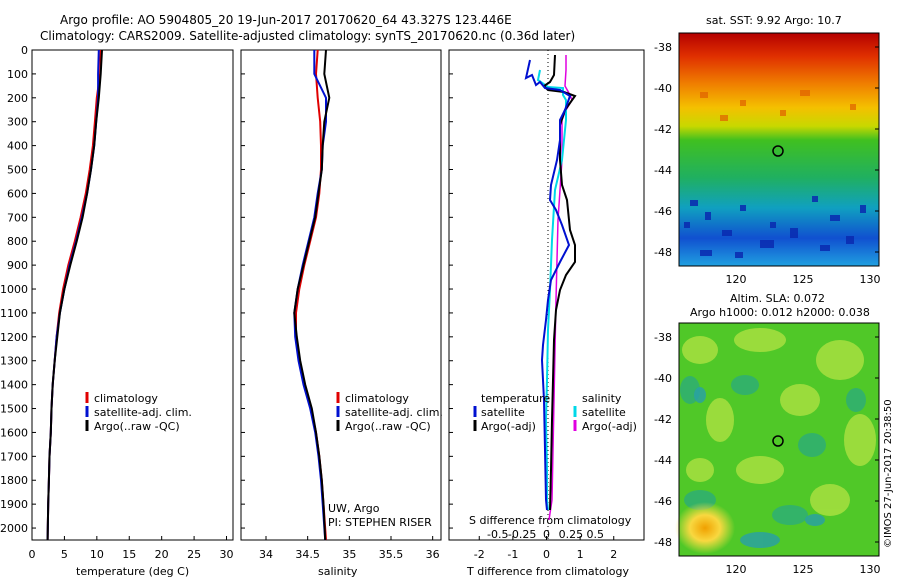  I want to click on depth-tick-label: 1700, so click(14, 456).